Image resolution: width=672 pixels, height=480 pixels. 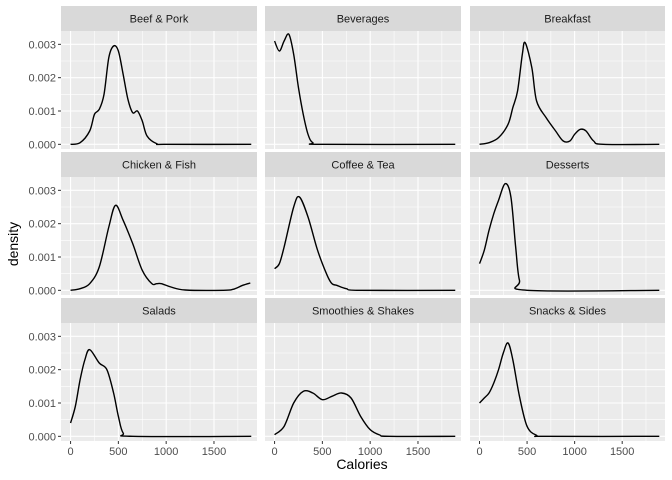 I want to click on facet-title-beverages: Beverages, so click(x=363, y=20).